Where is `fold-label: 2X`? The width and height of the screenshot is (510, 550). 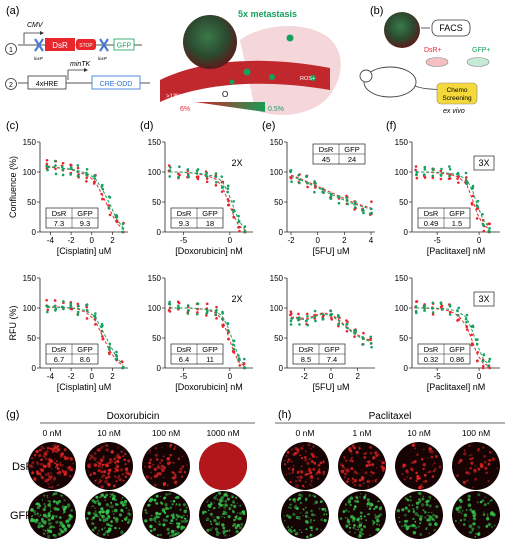 fold-label: 2X is located at coordinates (236, 299).